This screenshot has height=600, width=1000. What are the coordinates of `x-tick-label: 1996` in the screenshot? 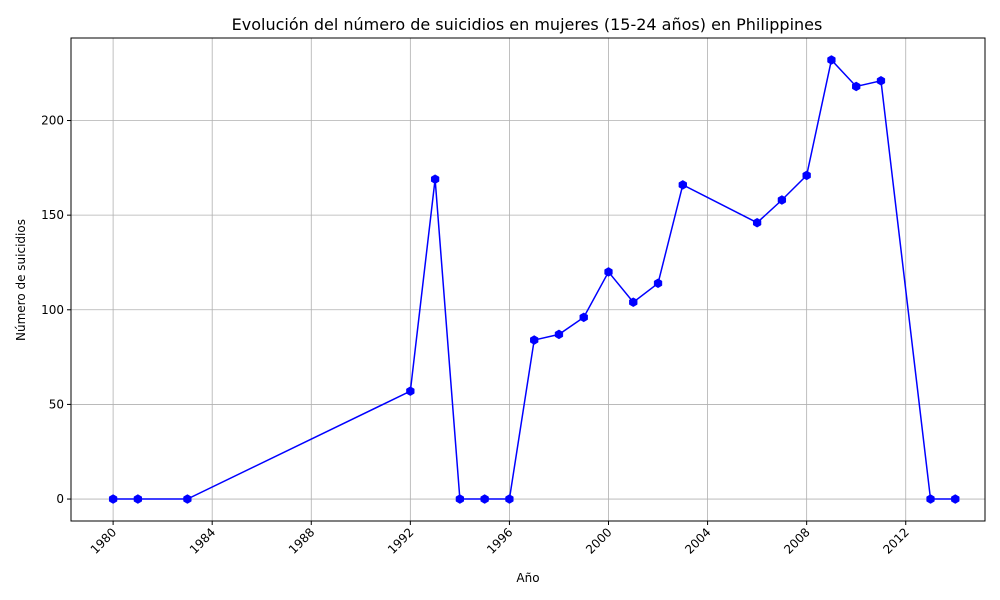 It's located at (499, 540).